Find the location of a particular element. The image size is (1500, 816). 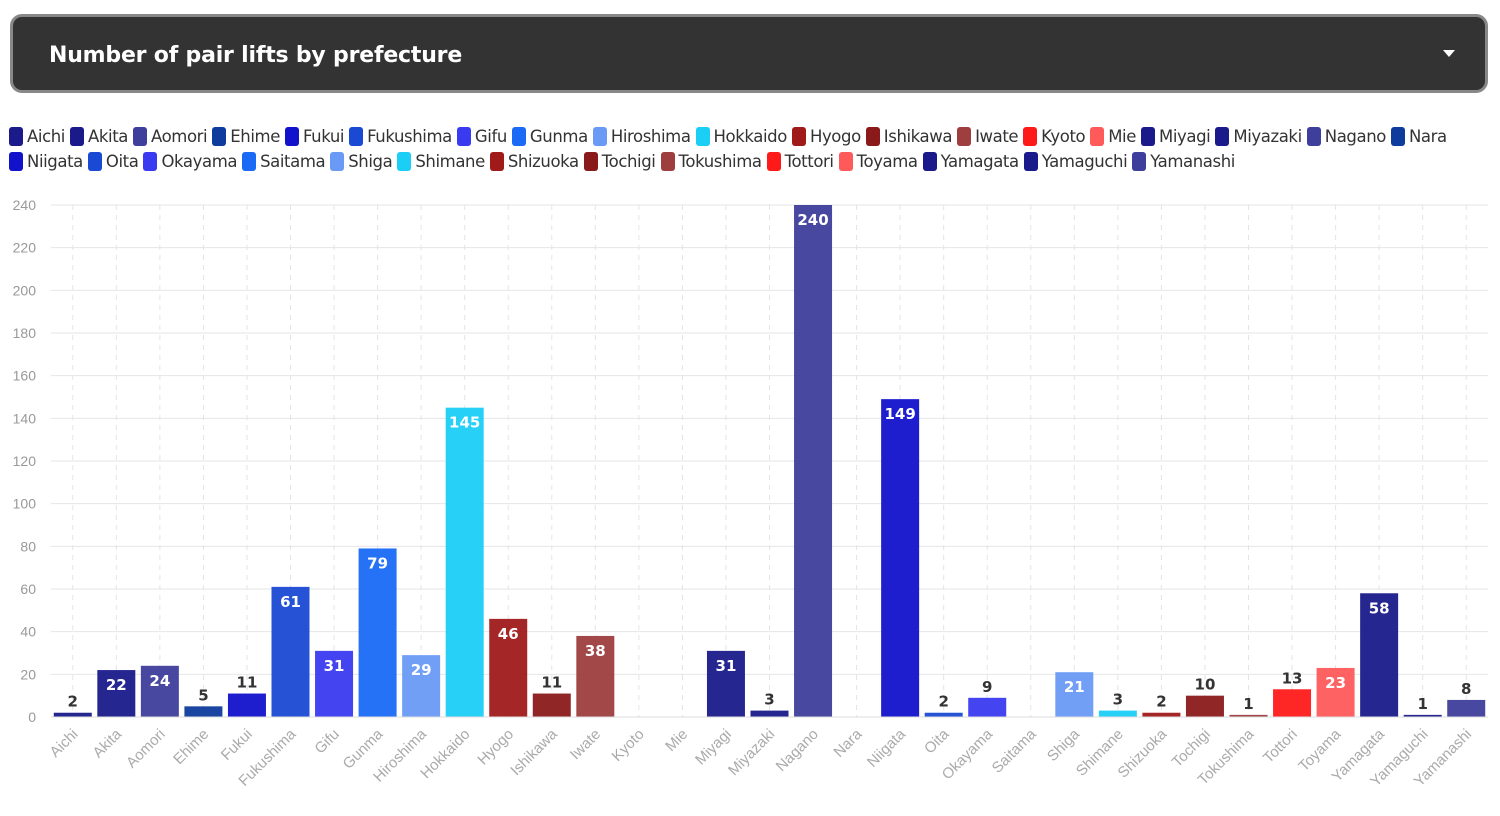

legend-item: Shizuoka is located at coordinates (534, 161).